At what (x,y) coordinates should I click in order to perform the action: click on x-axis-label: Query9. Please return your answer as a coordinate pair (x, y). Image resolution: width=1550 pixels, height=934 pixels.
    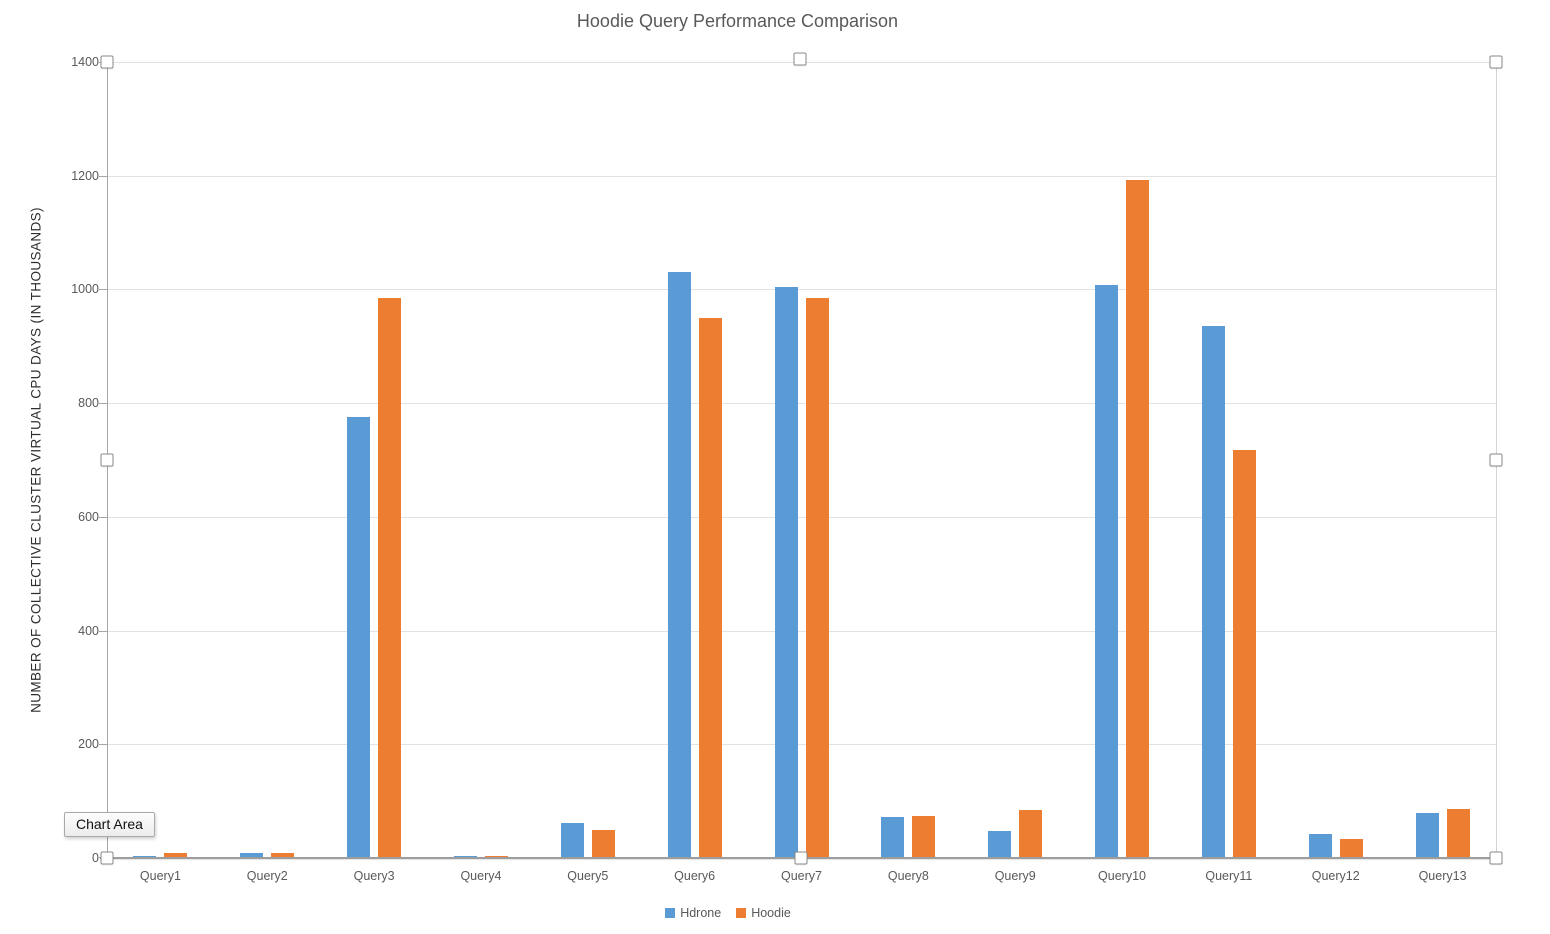
    Looking at the image, I should click on (1015, 876).